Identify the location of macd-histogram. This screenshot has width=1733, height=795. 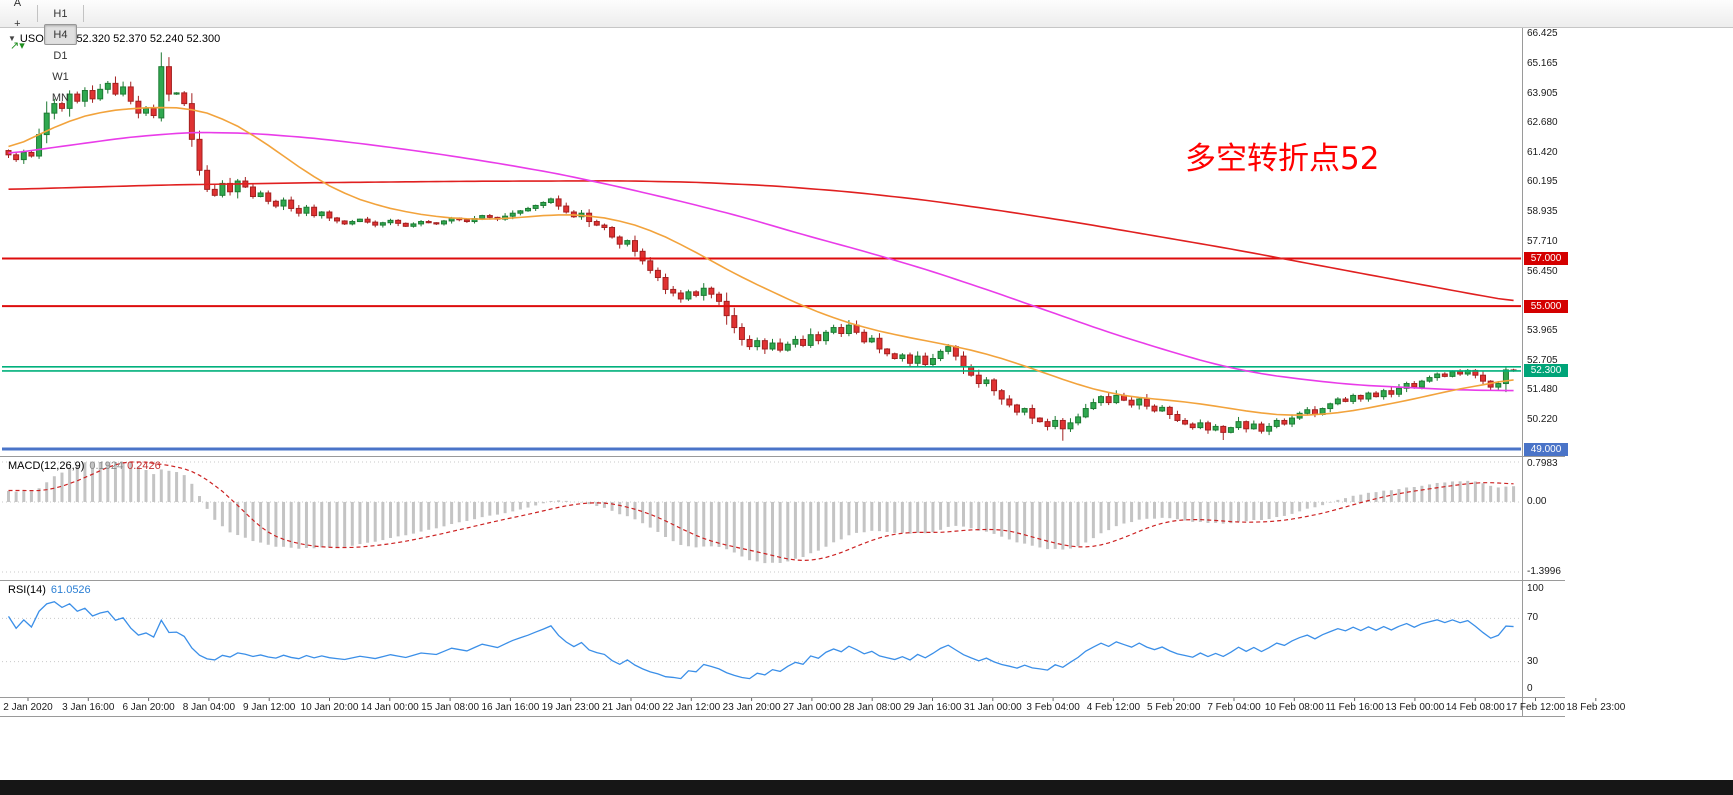
(761, 513).